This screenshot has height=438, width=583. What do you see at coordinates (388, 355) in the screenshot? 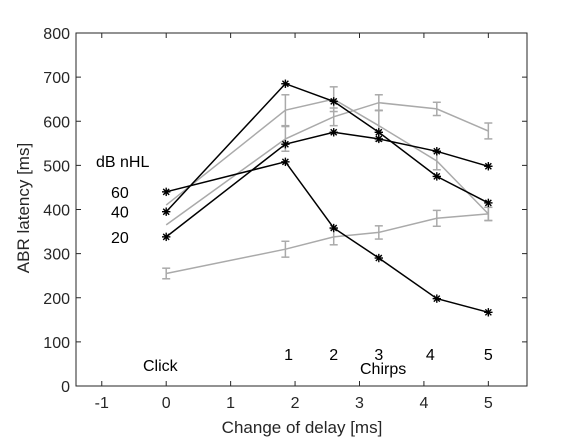
I see `chirp-number-labels: 1 2 3 4 5` at bounding box center [388, 355].